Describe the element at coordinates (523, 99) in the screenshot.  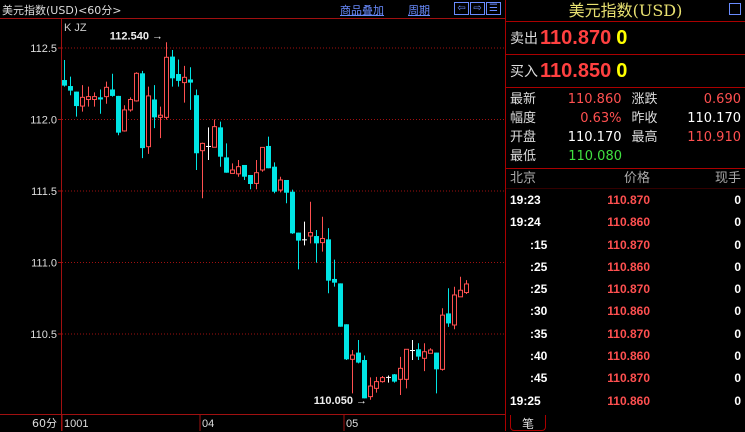
I see `stat-label: 最新` at that location.